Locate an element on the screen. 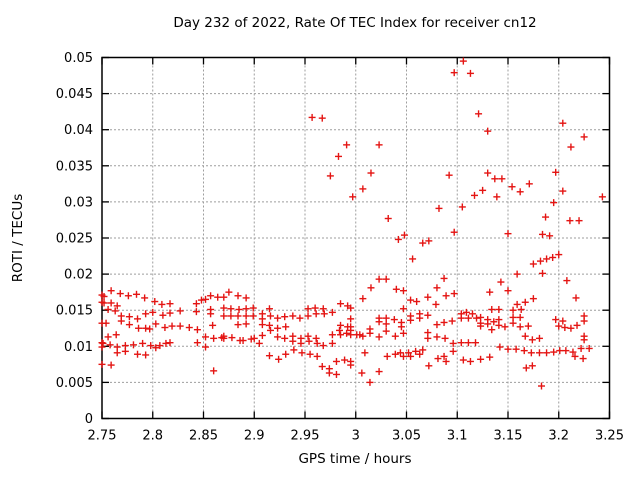  x-tick-label: 3.2 is located at coordinates (558, 436).